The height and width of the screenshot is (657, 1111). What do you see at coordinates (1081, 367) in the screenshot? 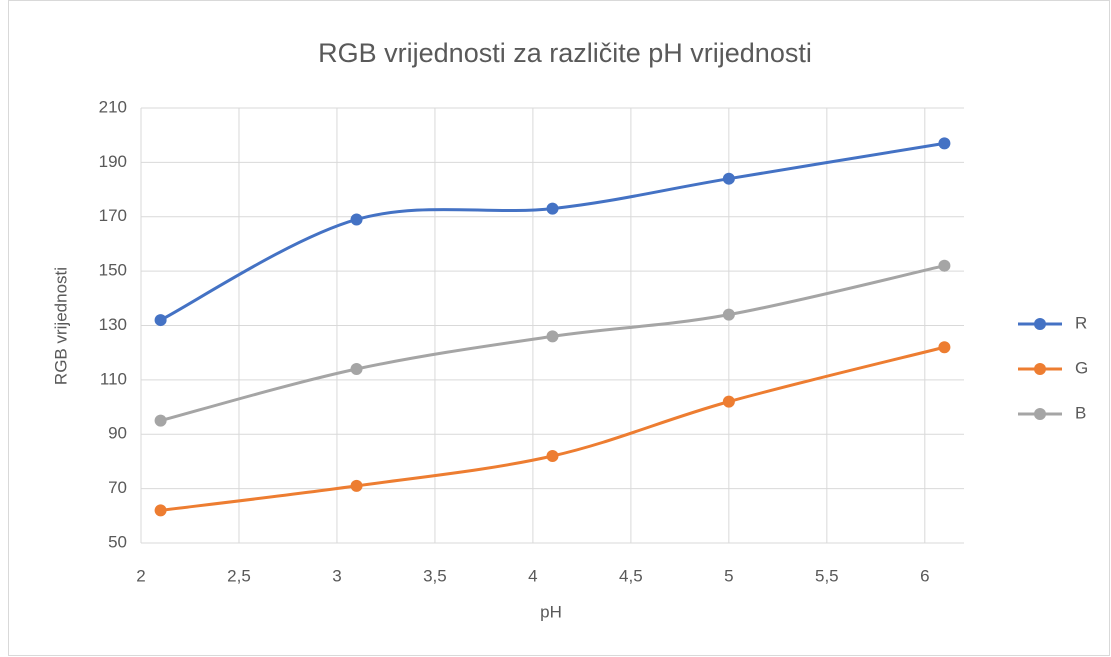
I see `legend-label: G` at bounding box center [1081, 367].